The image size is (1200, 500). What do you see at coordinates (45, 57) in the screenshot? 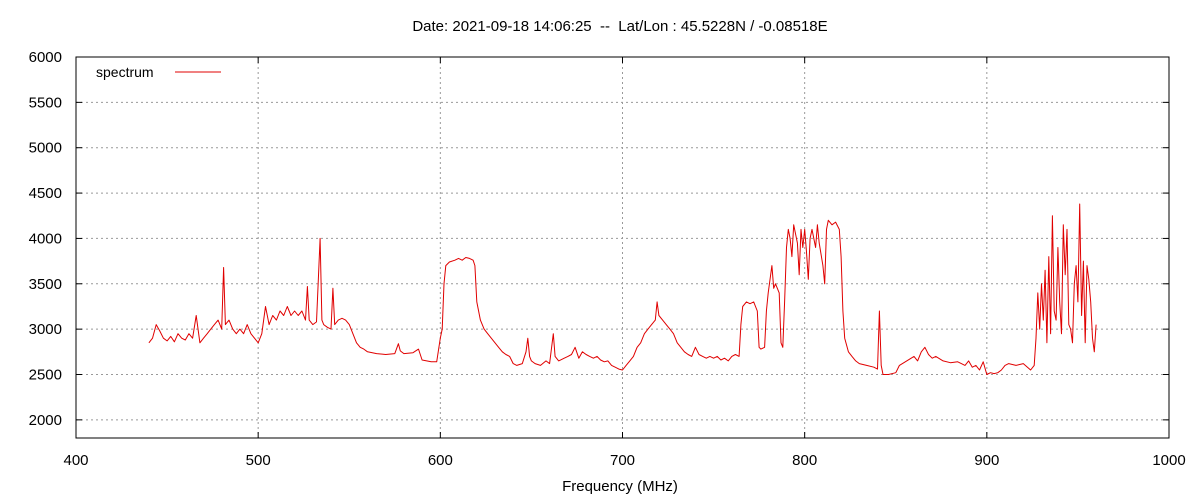
I see `y-tick-label: 6000` at bounding box center [45, 57].